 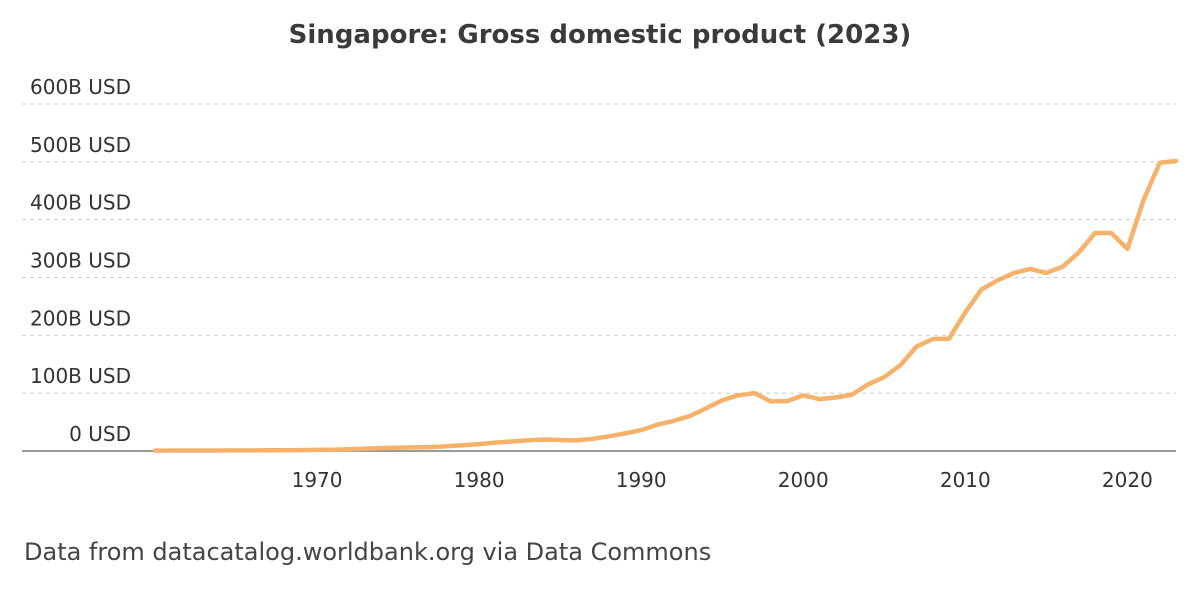 I want to click on chart-title: Singapore: Gross domestic product (2023), so click(x=600, y=35).